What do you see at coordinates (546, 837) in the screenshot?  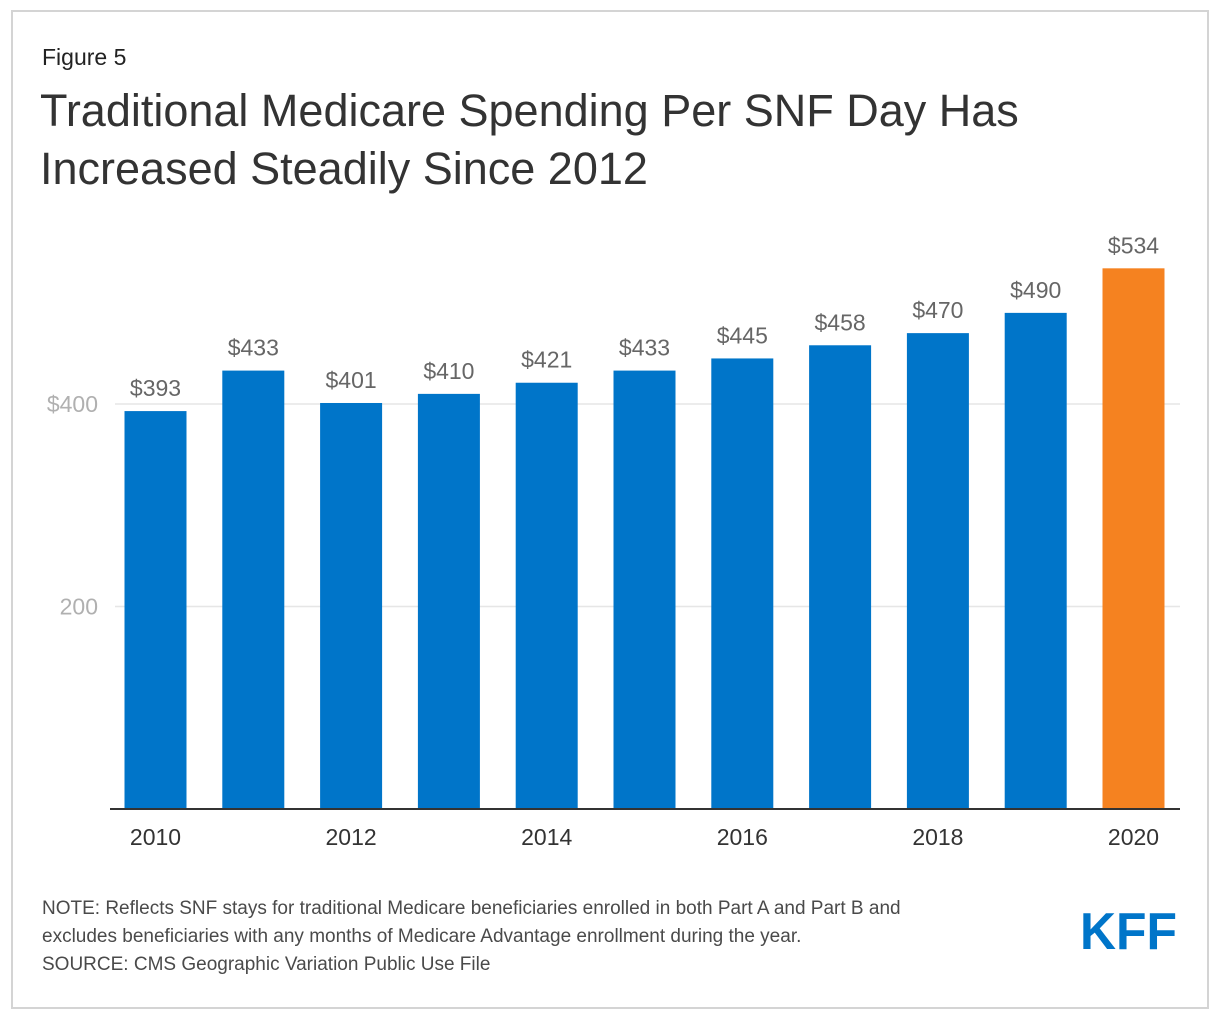 I see `x-tick-label: 2014` at bounding box center [546, 837].